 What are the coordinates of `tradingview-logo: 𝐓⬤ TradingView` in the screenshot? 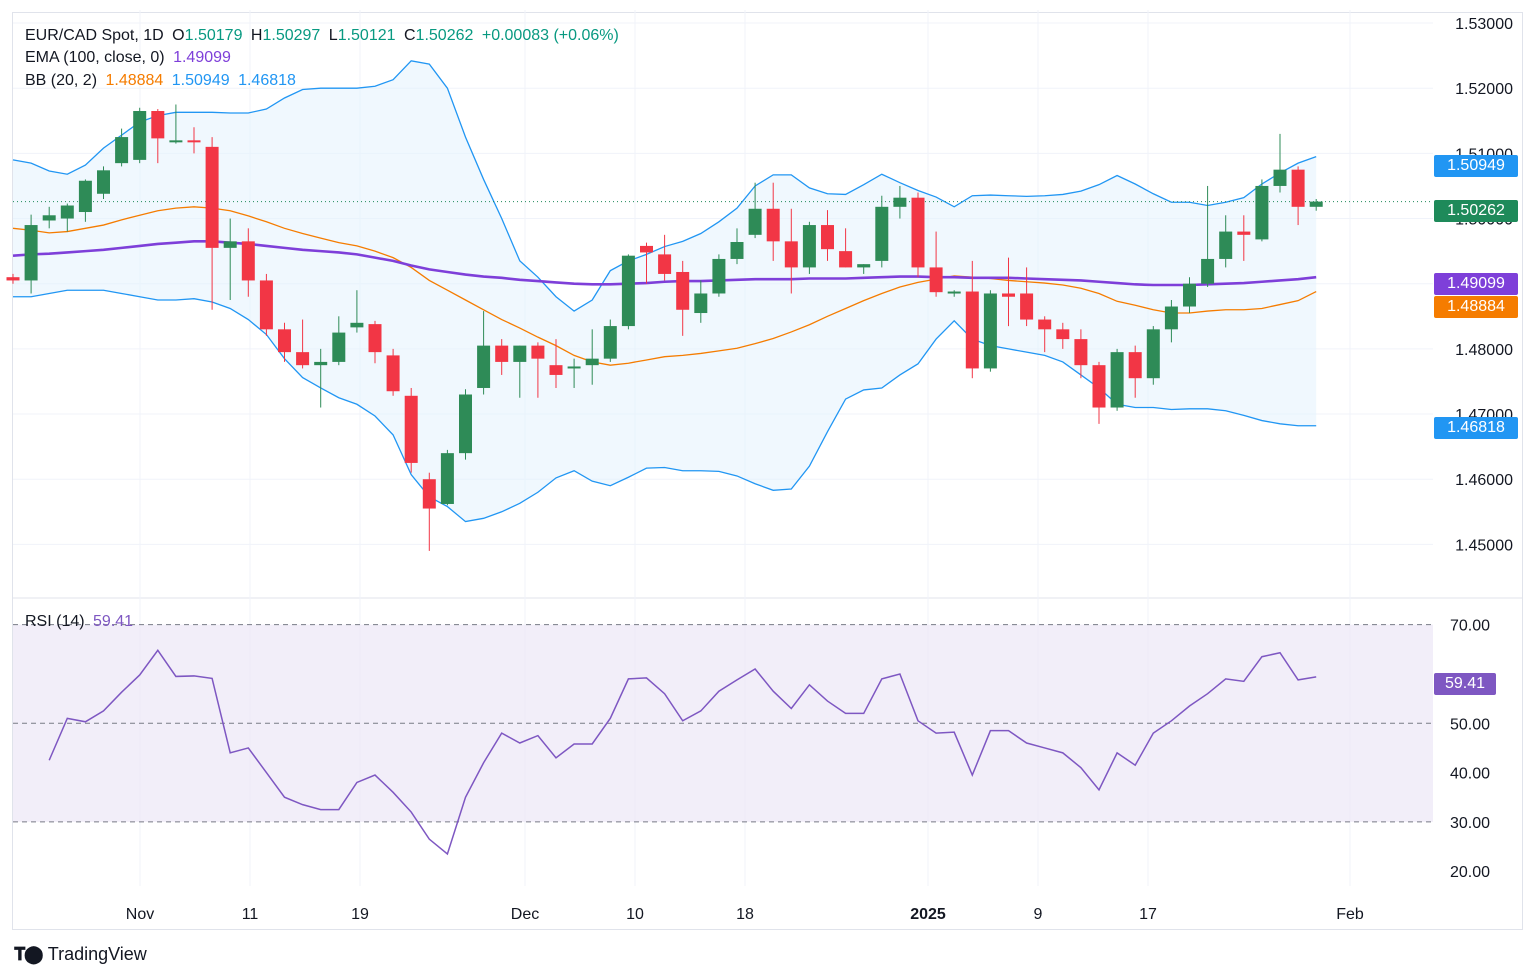 It's located at (80, 954).